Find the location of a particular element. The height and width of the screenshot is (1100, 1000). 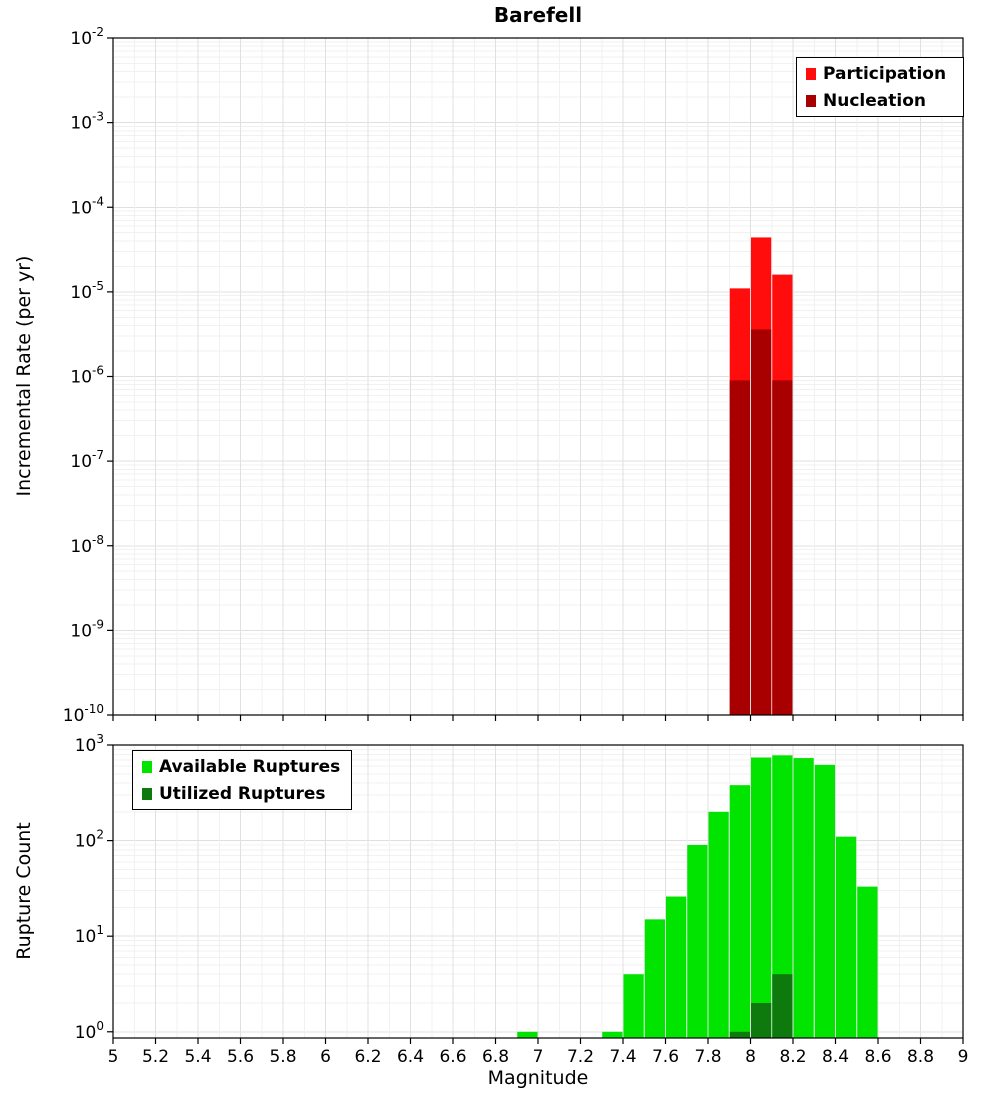

rate-legend: Participation Nucleation is located at coordinates (880, 87).